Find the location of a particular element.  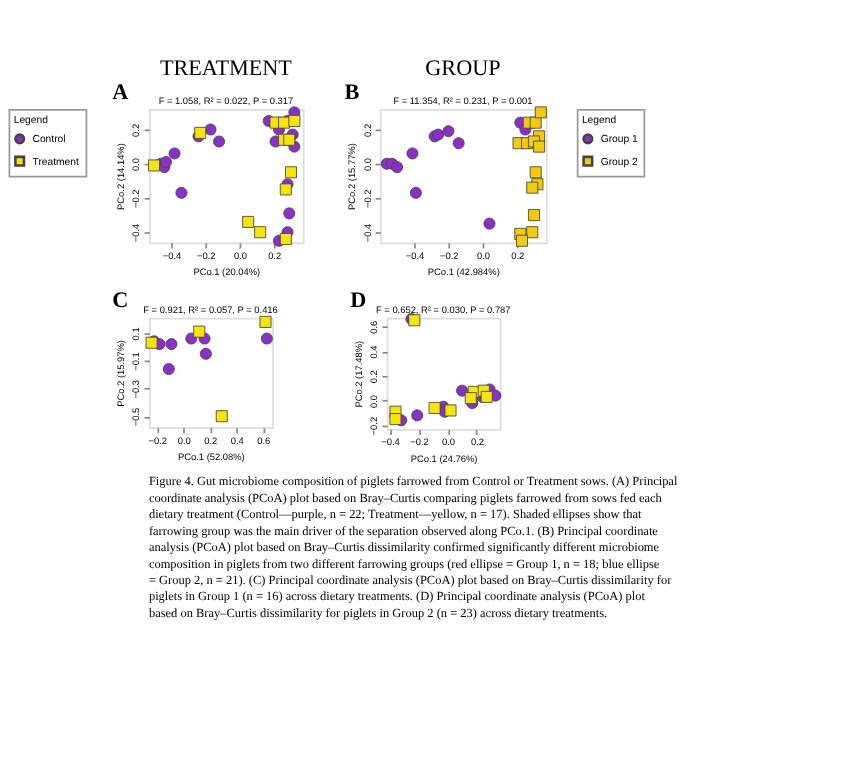

chart-title: C is located at coordinates (120, 301).